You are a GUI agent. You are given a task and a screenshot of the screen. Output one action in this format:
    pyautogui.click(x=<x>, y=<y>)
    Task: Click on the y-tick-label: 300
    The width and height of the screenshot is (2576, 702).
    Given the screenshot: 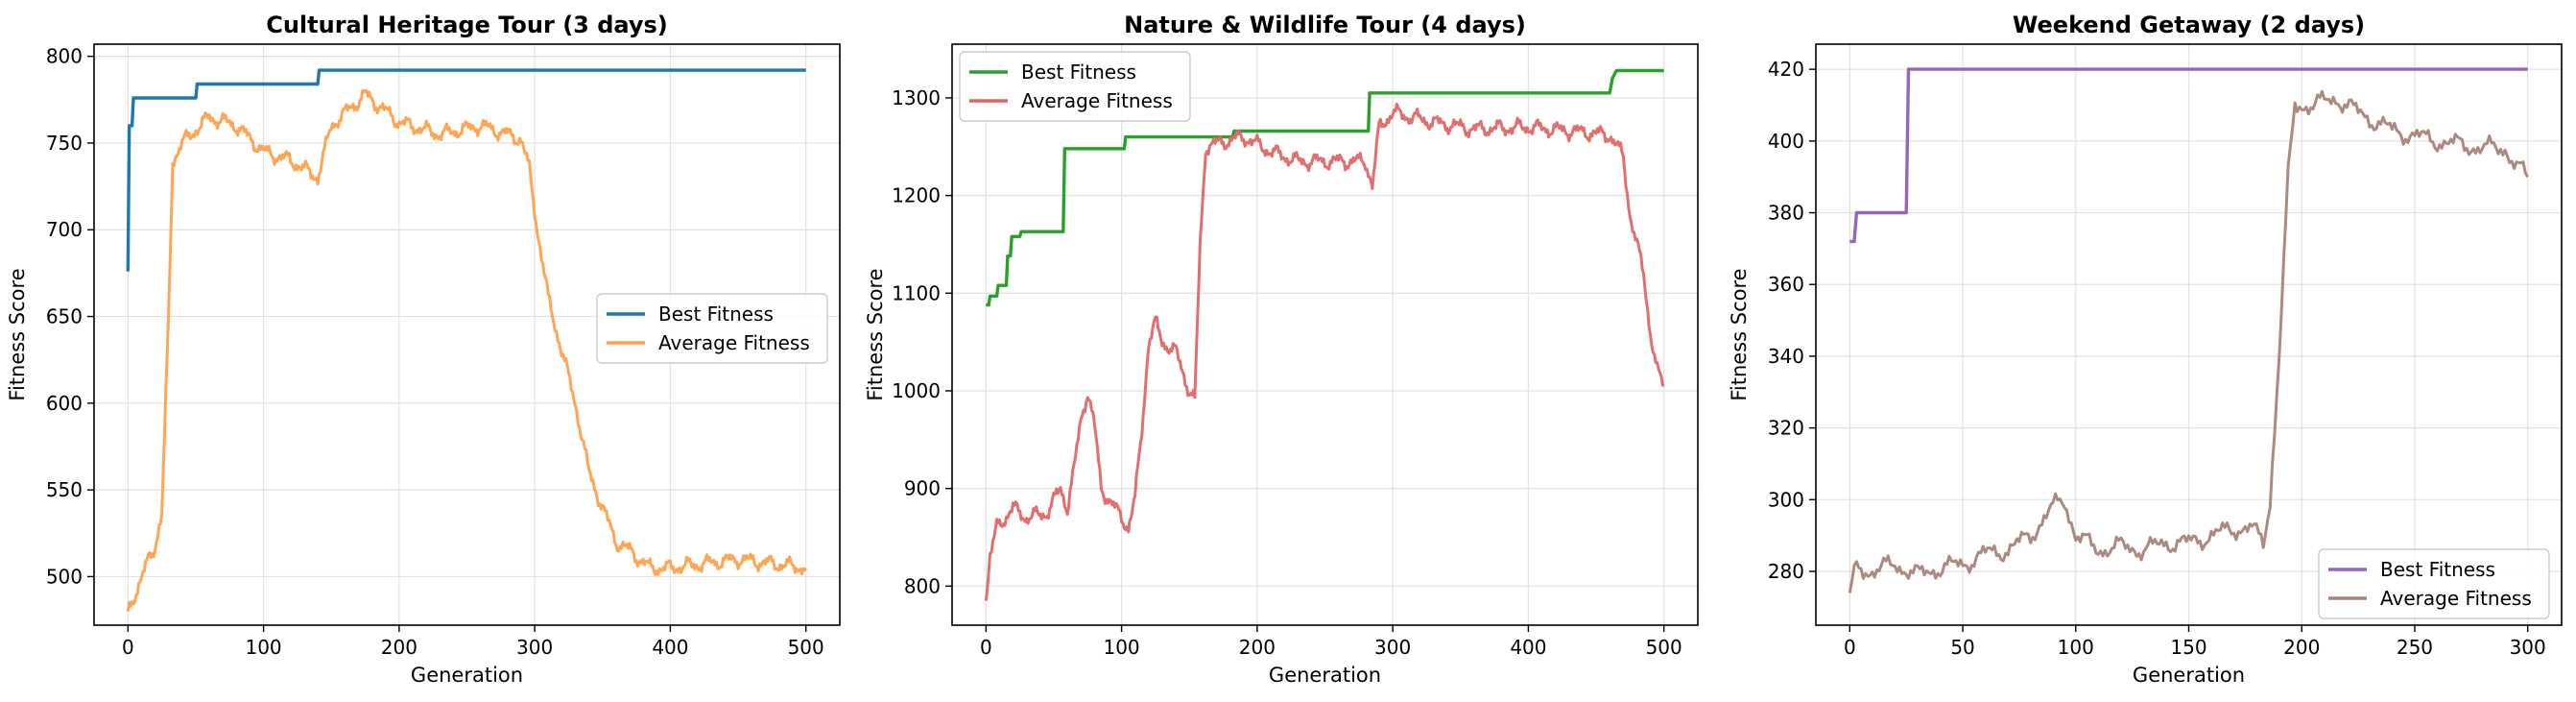 What is the action you would take?
    pyautogui.click(x=1786, y=499)
    